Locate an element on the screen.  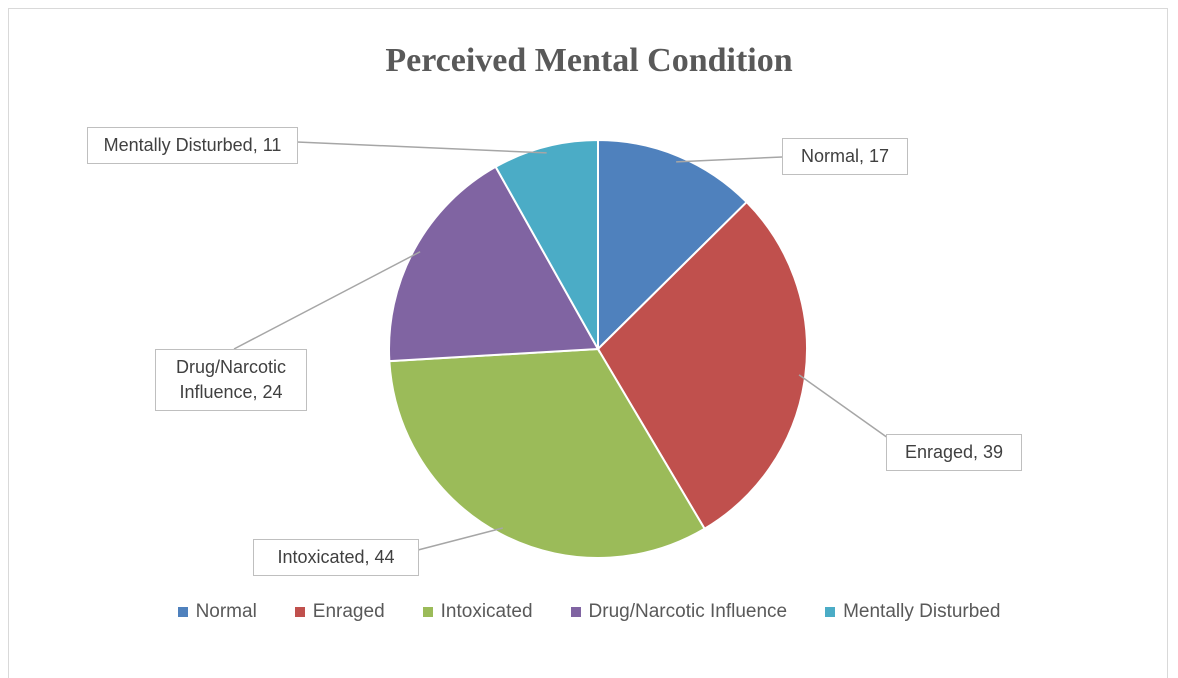
legend-item: Enraged is located at coordinates (339, 612).